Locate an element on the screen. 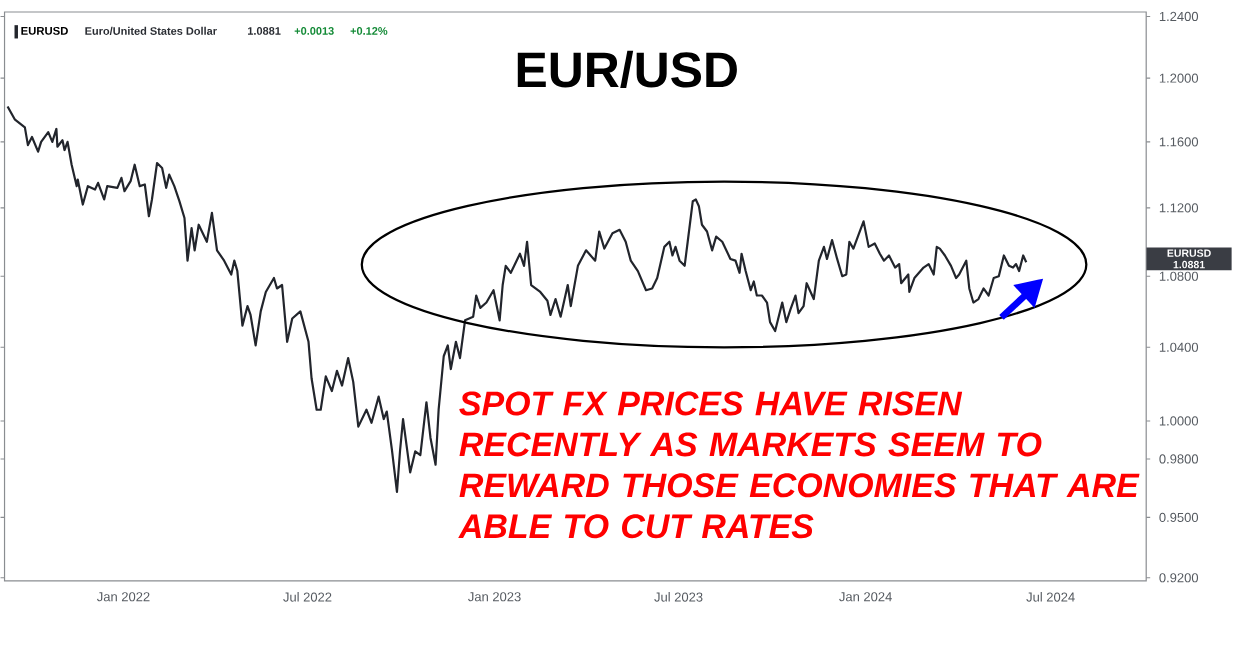  y-tick-label: 1.0400 is located at coordinates (1179, 347).